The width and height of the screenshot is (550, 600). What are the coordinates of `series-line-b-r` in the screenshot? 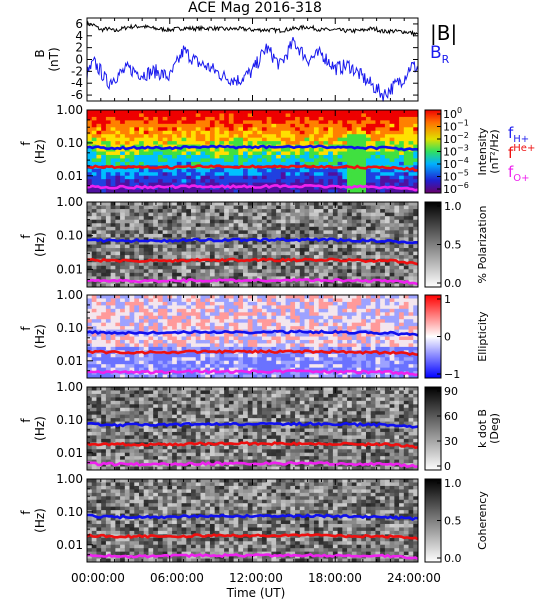 It's located at (252, 69).